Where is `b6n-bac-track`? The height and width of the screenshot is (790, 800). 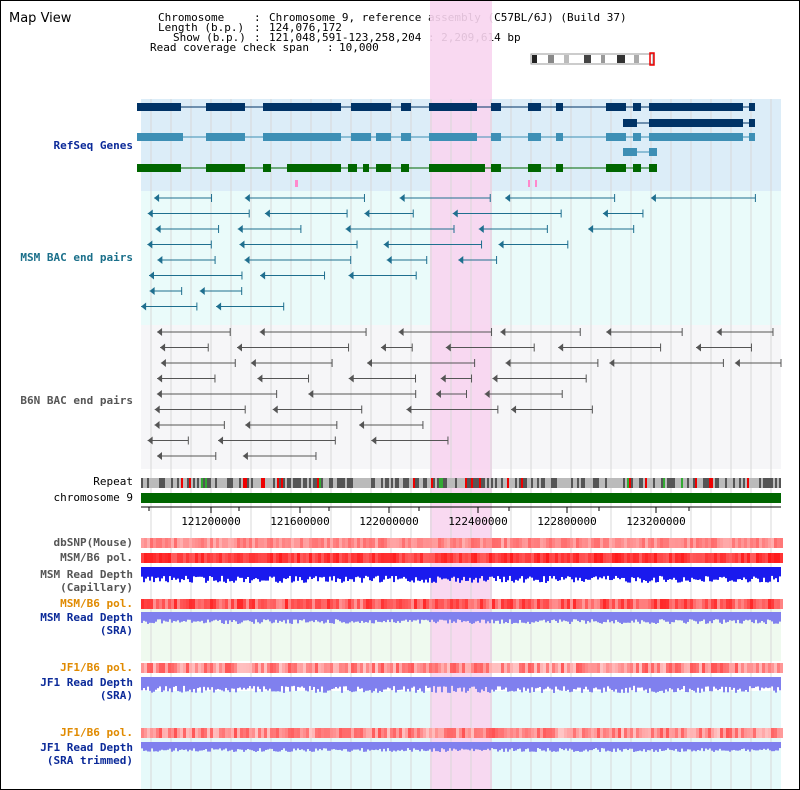 b6n-bac-track is located at coordinates (464, 394).